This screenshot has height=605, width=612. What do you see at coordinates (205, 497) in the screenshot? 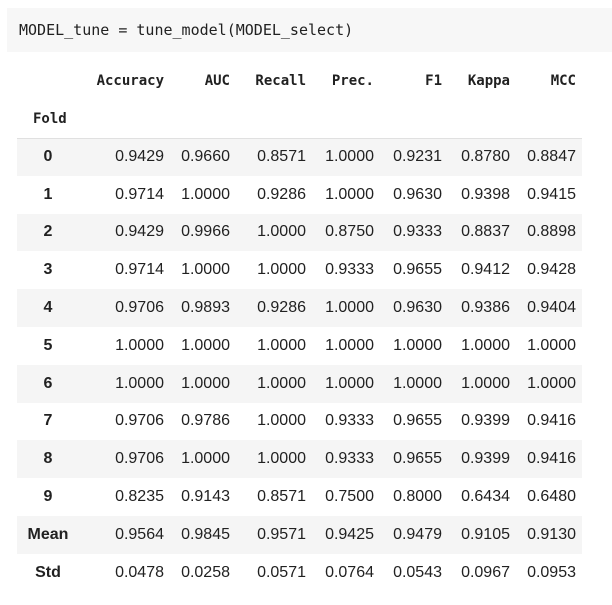
I see `table-cell: 0.9143` at bounding box center [205, 497].